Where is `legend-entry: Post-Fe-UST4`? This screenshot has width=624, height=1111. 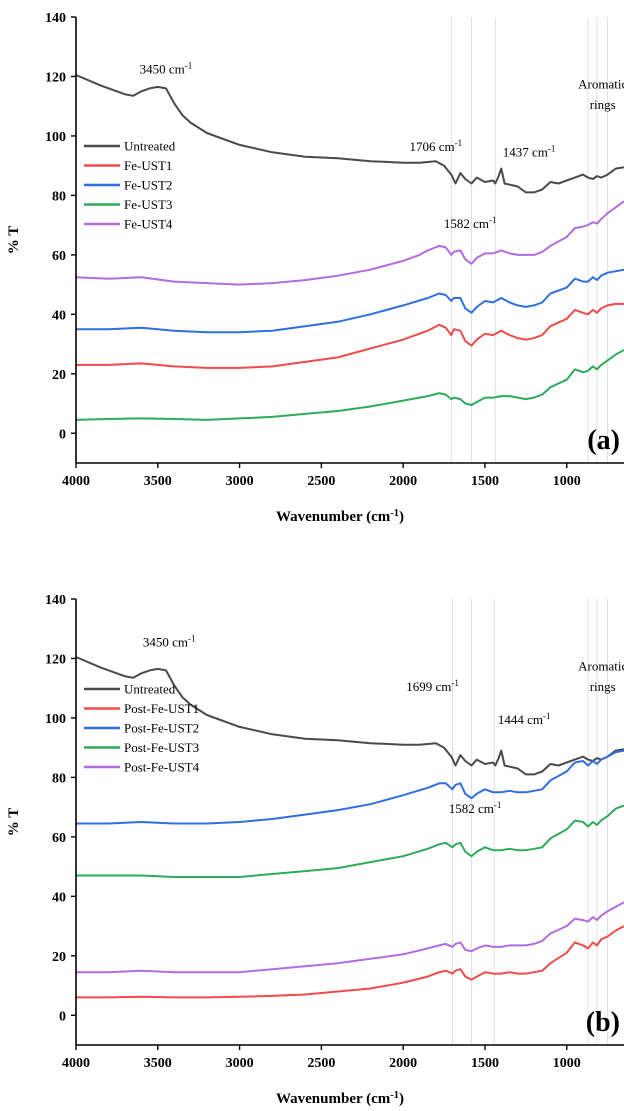 legend-entry: Post-Fe-UST4 is located at coordinates (162, 767).